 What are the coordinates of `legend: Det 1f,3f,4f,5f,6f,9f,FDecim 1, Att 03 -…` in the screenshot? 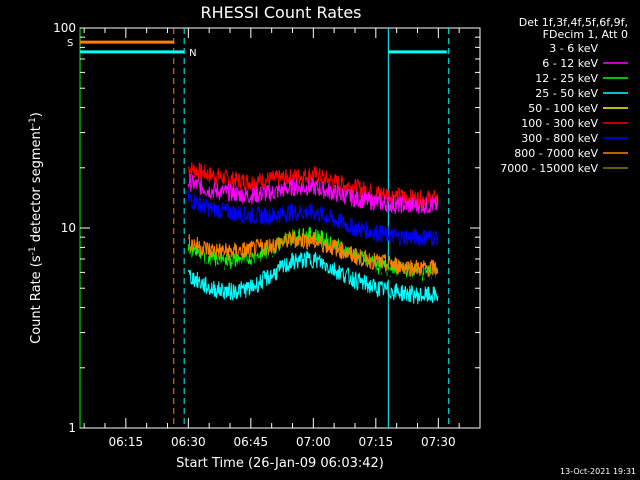 It's located at (564, 95).